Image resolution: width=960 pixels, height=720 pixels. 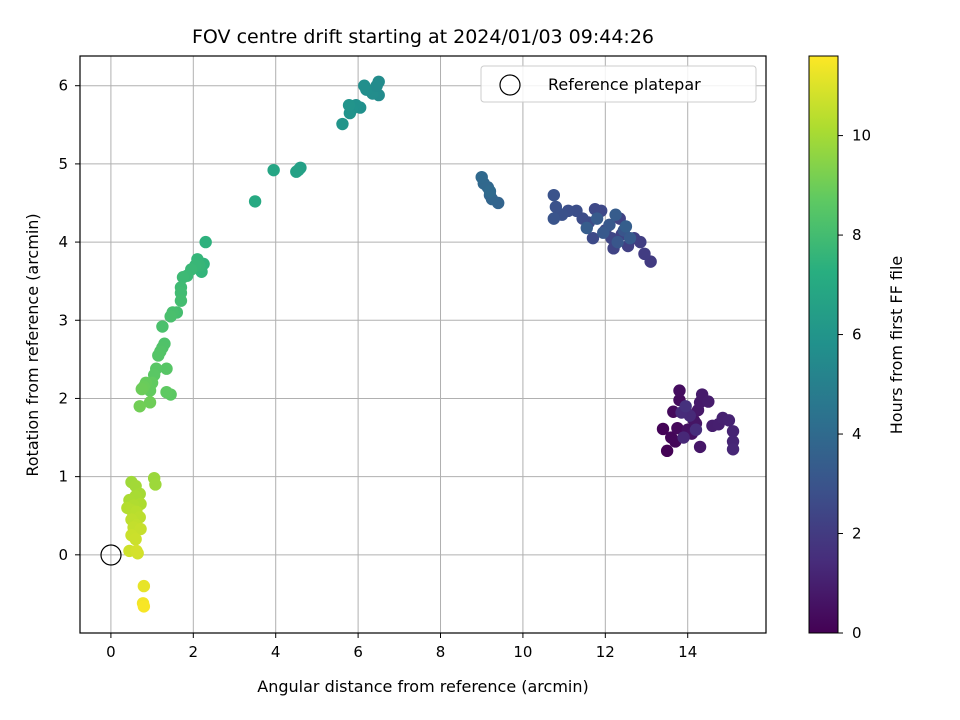 I want to click on legend-marker, so click(x=510, y=85).